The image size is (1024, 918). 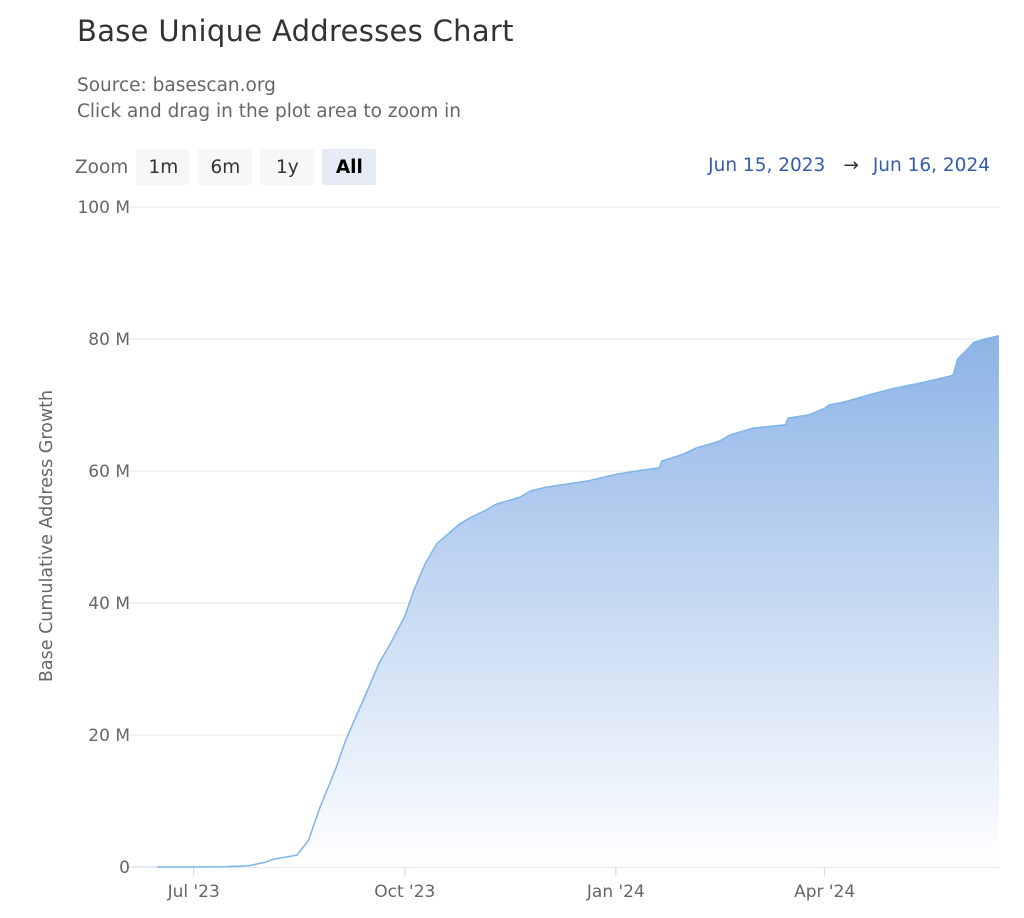 I want to click on zoom-all-button: All, so click(x=349, y=167).